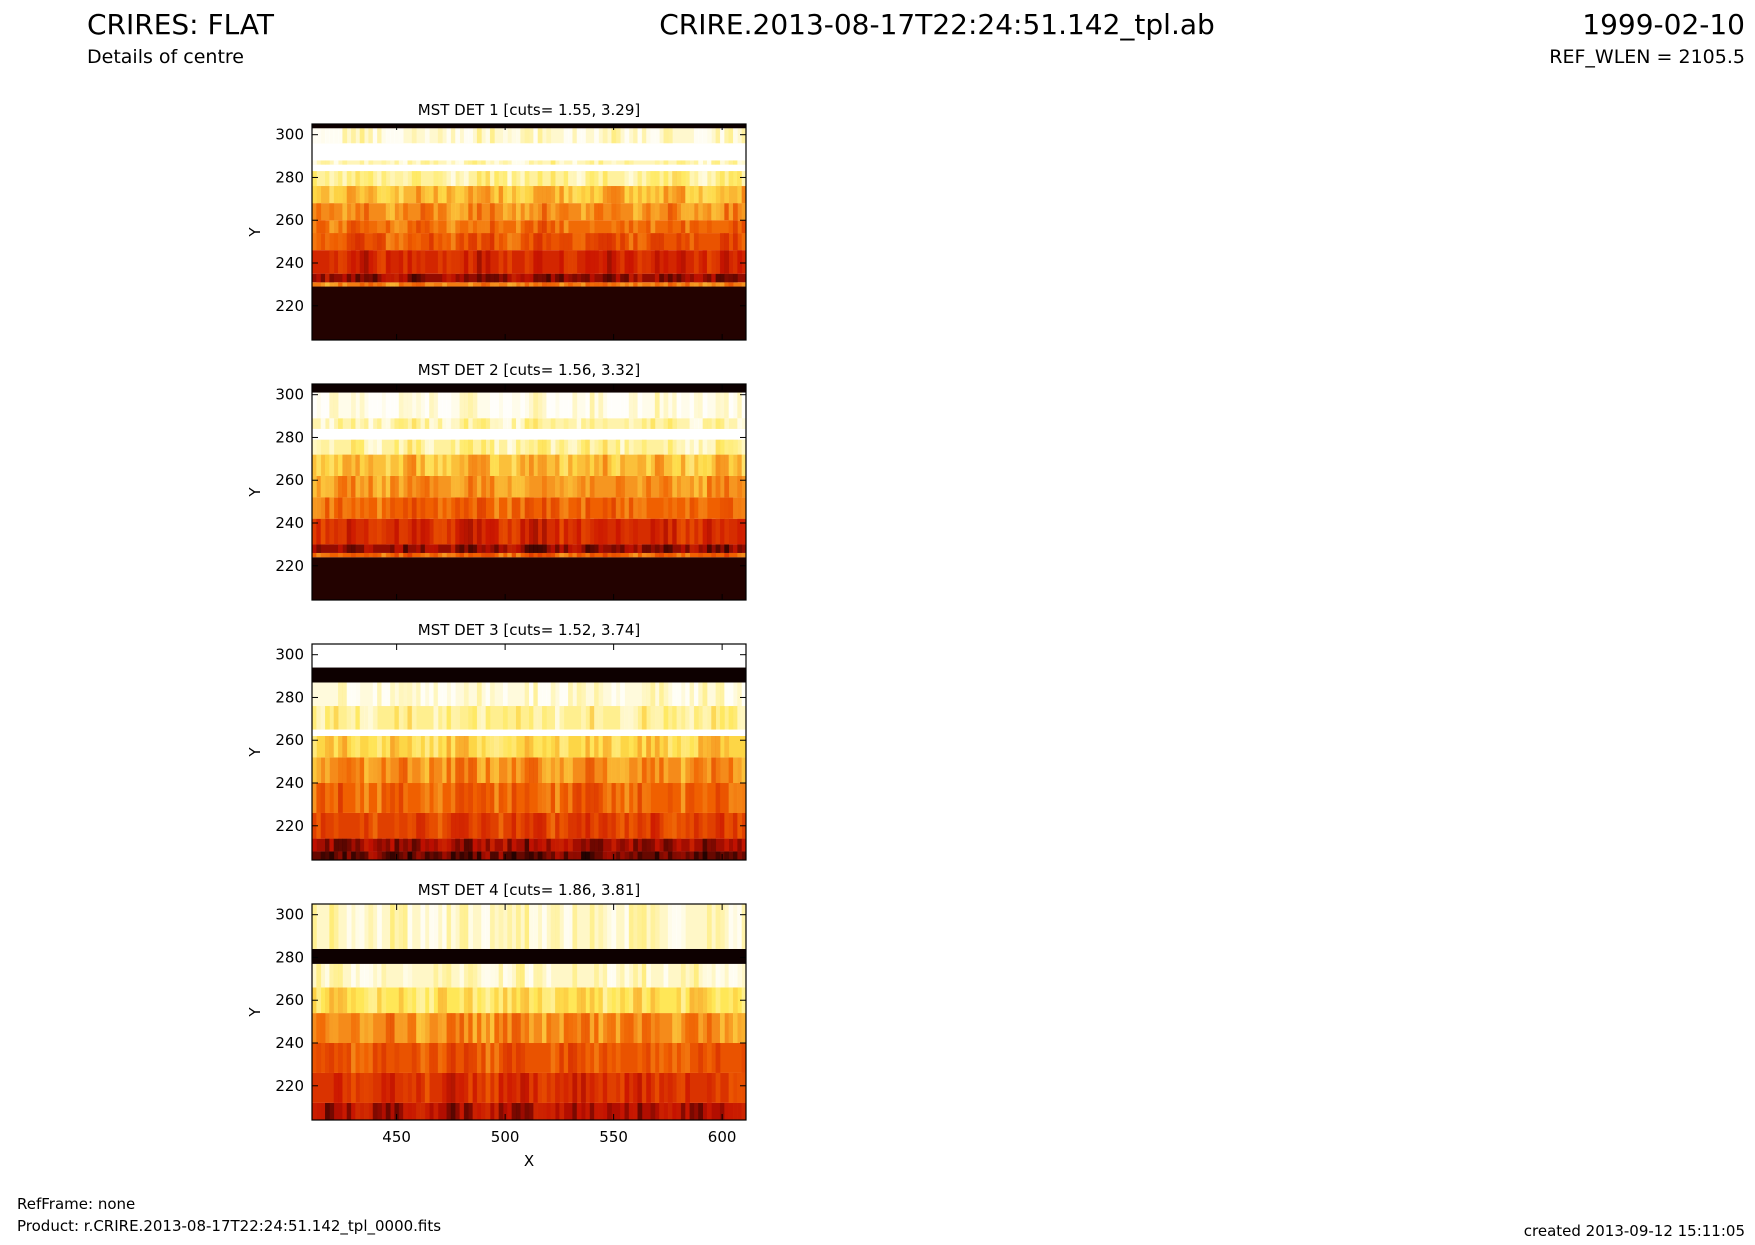  Describe the element at coordinates (529, 370) in the screenshot. I see `plot-title: MST DET 2 [cuts= 1.56, 3.32]` at that location.